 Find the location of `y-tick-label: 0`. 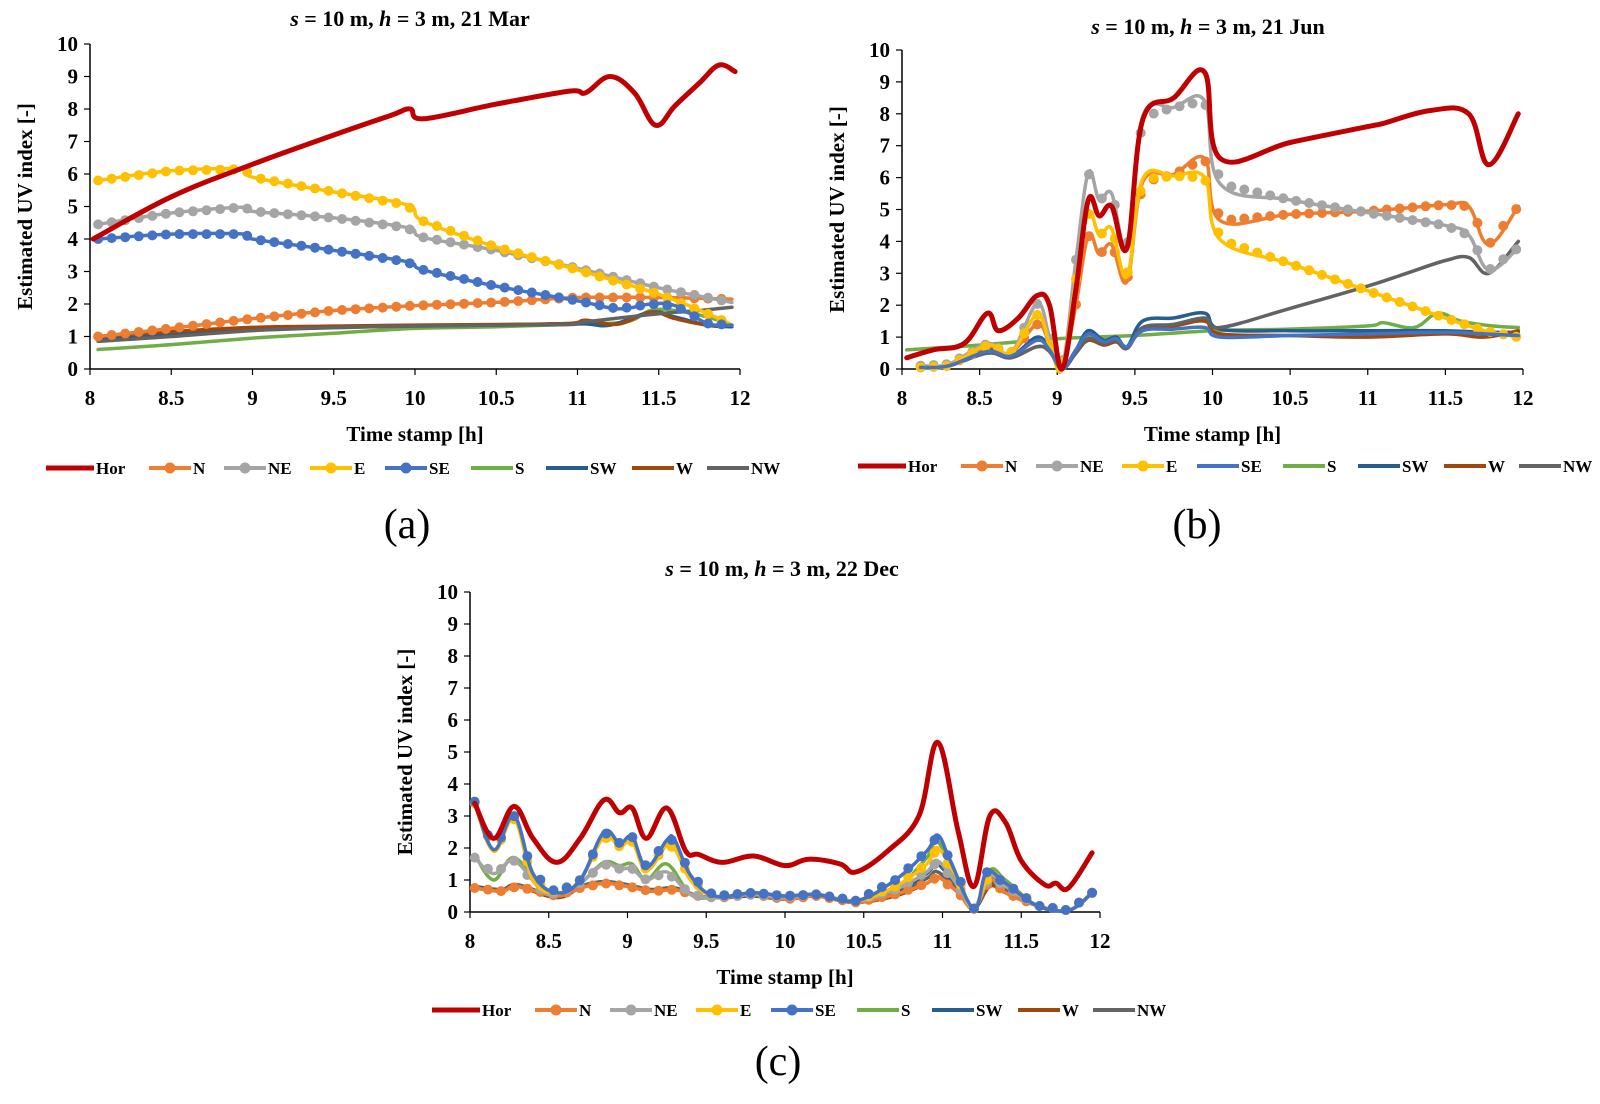

y-tick-label: 0 is located at coordinates (885, 369).